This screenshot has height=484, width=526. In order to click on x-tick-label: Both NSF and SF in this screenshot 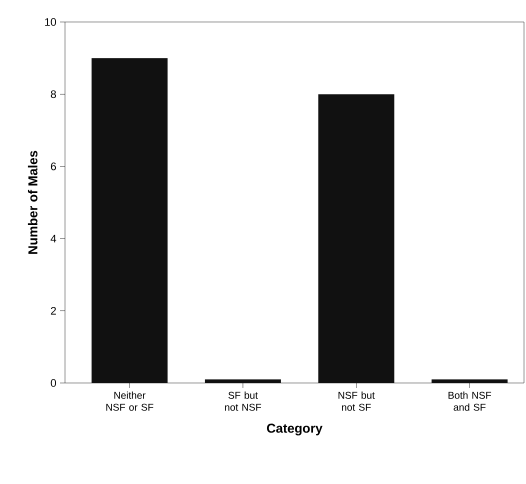, I will do `click(470, 401)`.